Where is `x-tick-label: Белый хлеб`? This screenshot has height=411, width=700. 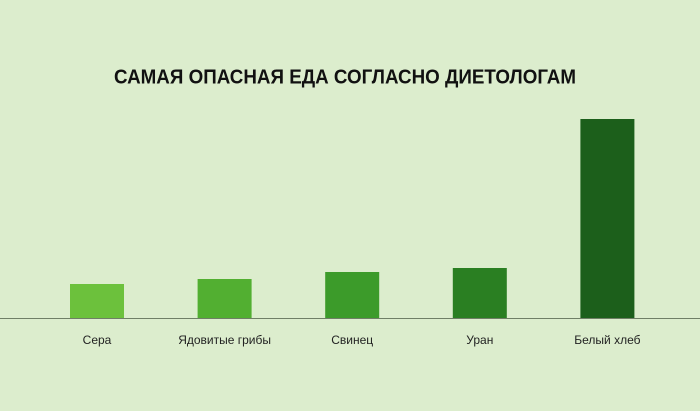 x-tick-label: Белый хлеб is located at coordinates (607, 340).